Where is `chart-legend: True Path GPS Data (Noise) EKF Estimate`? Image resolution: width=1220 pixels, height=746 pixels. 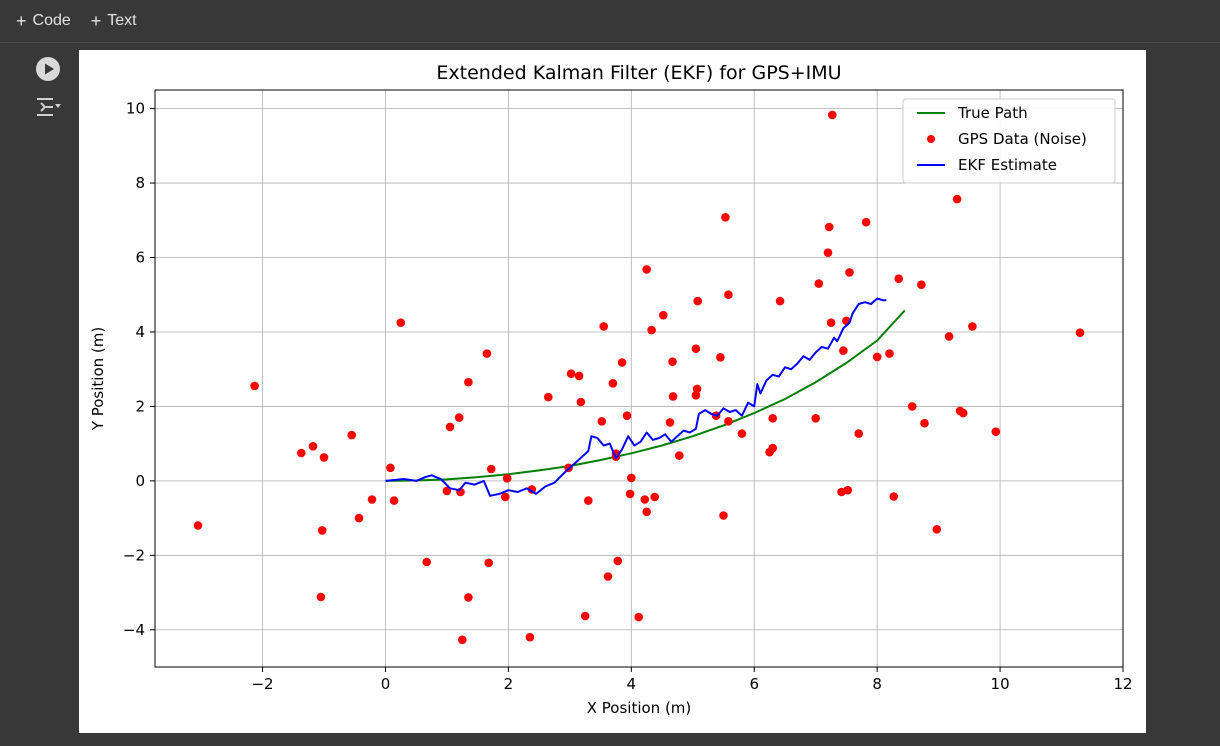 chart-legend: True Path GPS Data (Noise) EKF Estimate is located at coordinates (1009, 141).